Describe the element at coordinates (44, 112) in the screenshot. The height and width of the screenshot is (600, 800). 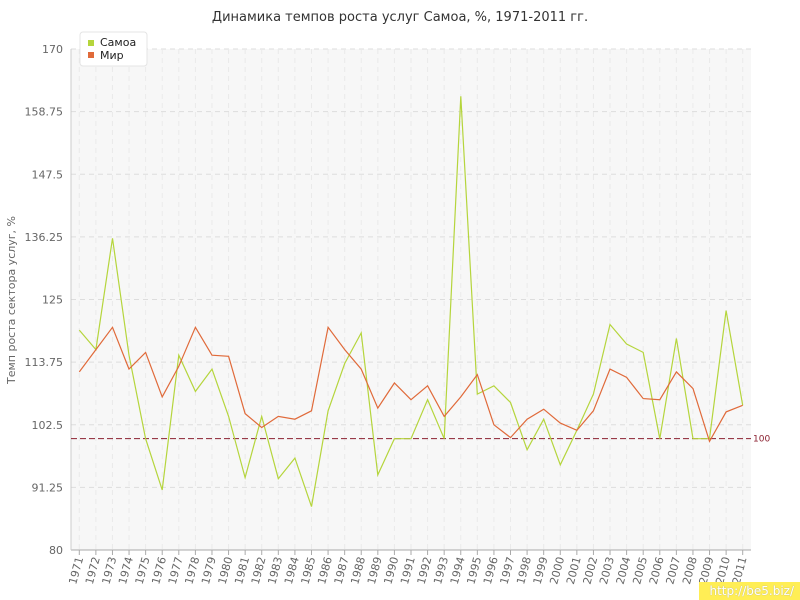
I see `y-tick-label: 158.75` at that location.